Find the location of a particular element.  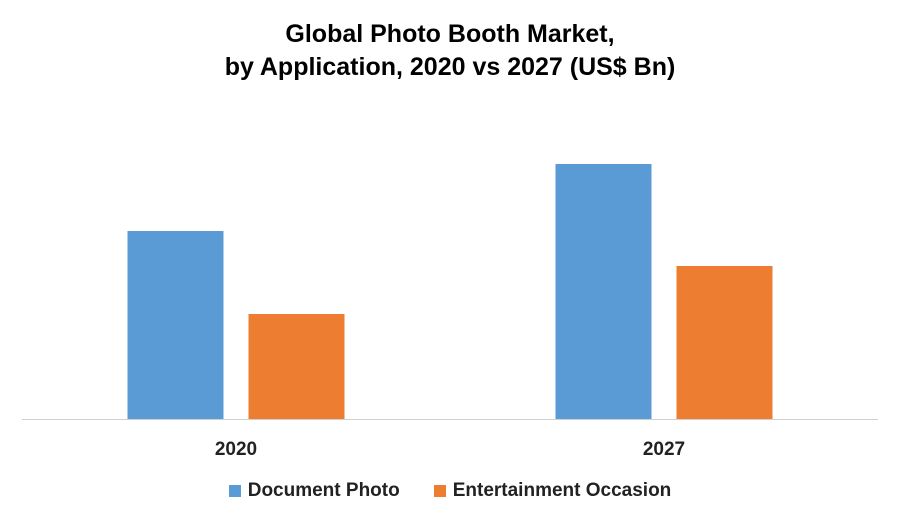

bar-2027-entertainment-occasion is located at coordinates (724, 342).